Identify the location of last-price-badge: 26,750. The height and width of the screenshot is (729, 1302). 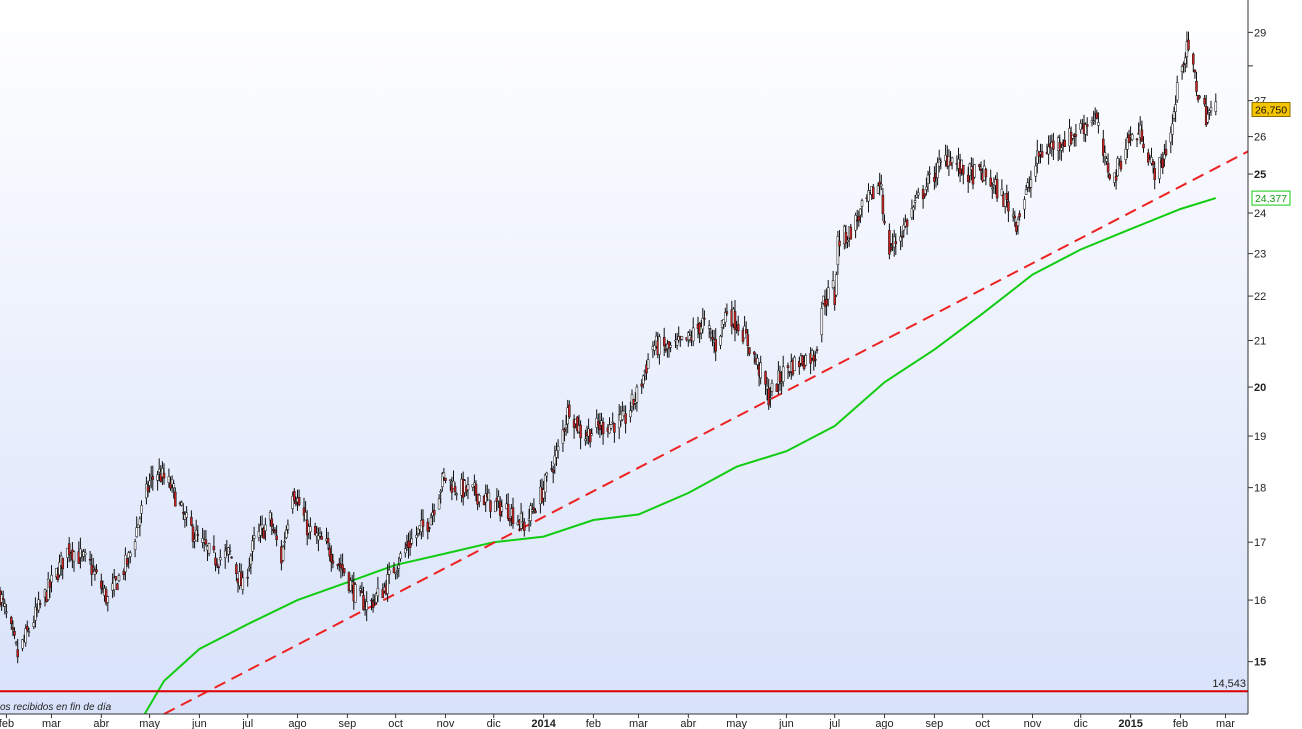
(1271, 109).